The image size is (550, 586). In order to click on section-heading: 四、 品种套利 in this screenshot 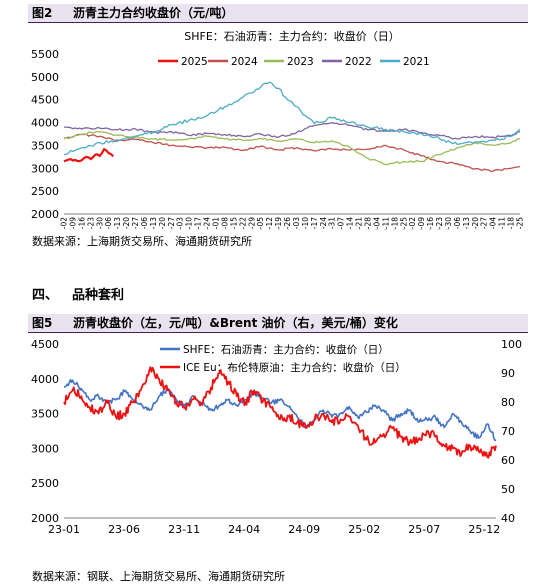, I will do `click(78, 293)`.